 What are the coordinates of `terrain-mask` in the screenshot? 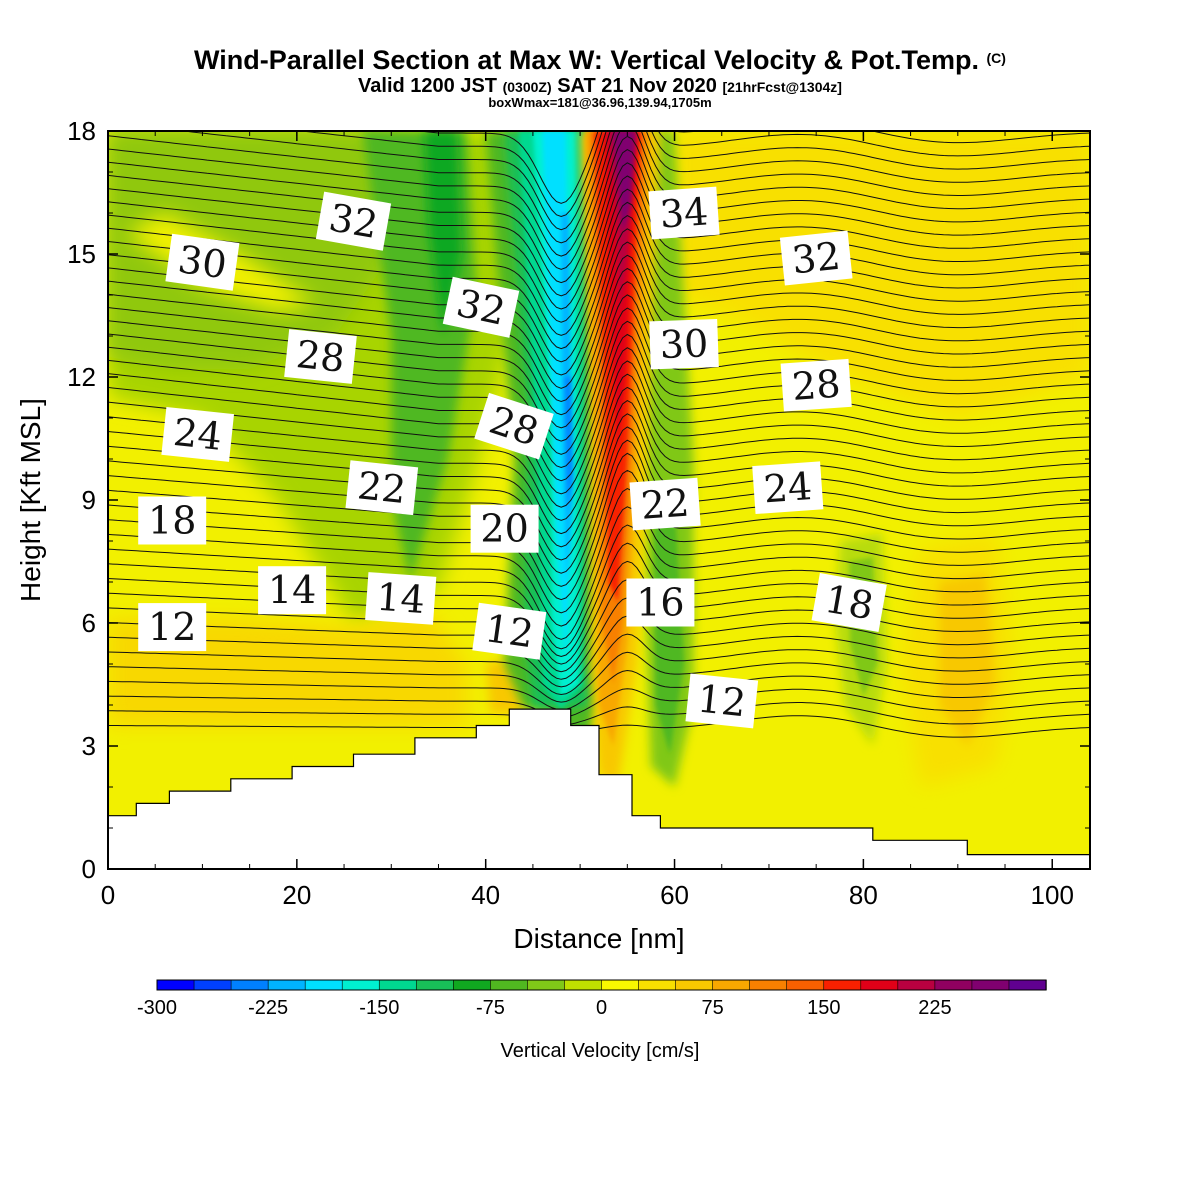 It's located at (599, 788).